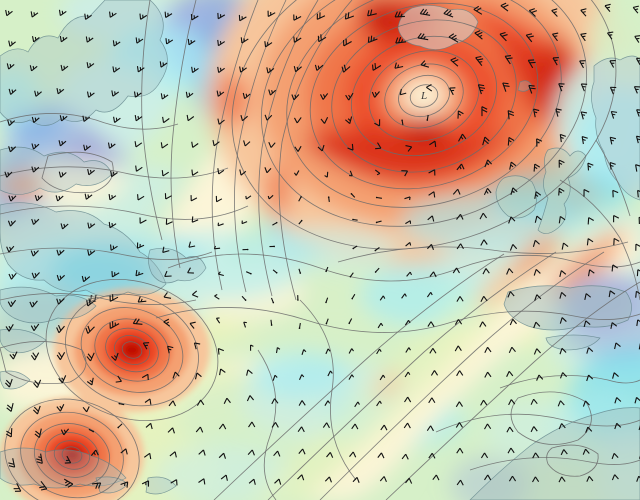 This screenshot has height=500, width=640. I want to click on coast-great-britain, so click(562, 190).